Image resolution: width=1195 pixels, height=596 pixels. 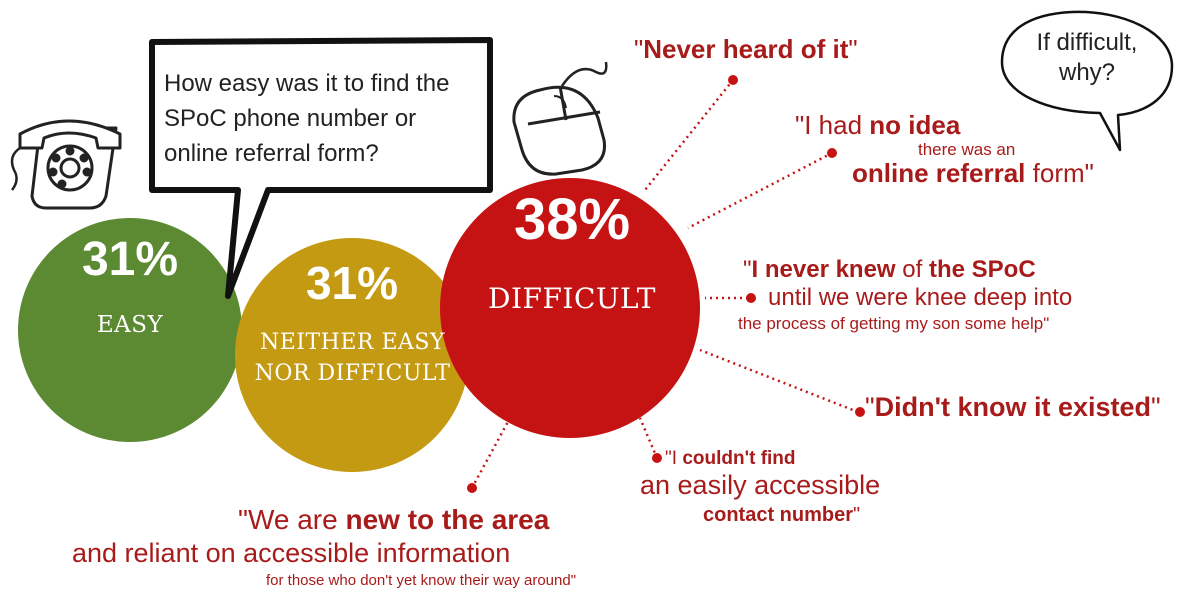 I want to click on quote-couldnt-find-line1: "I couldn't find, so click(x=730, y=459).